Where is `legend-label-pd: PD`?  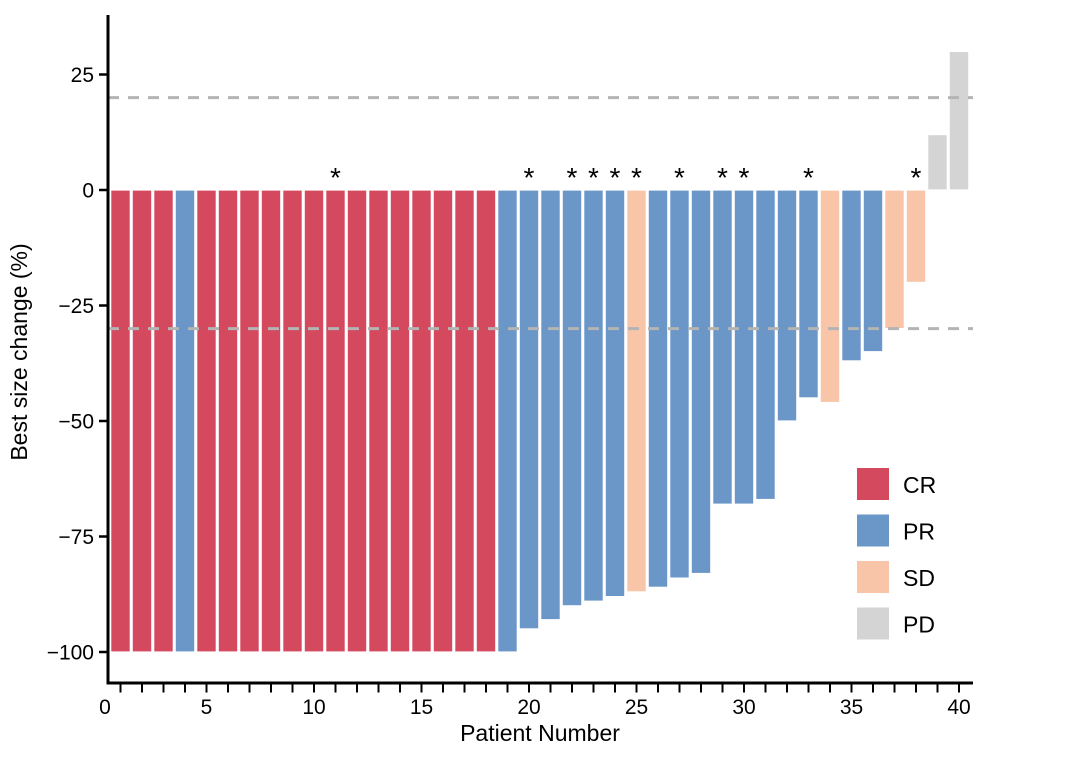 legend-label-pd: PD is located at coordinates (919, 625).